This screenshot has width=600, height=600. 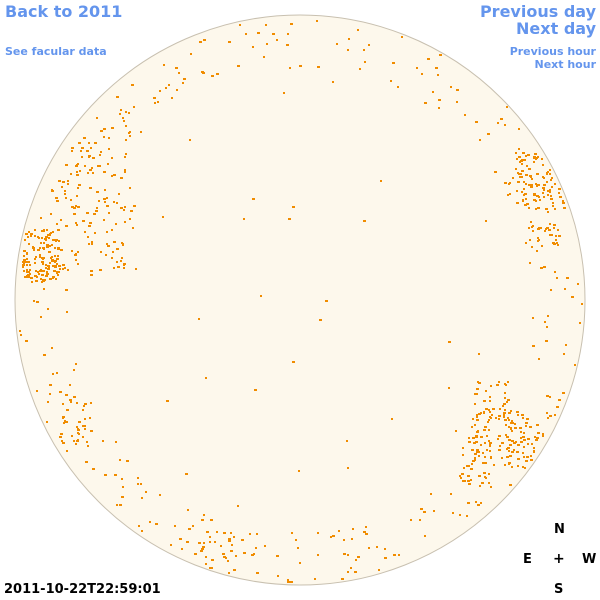 What do you see at coordinates (64, 11) in the screenshot?
I see `back-to-year-link: Back to 2011` at bounding box center [64, 11].